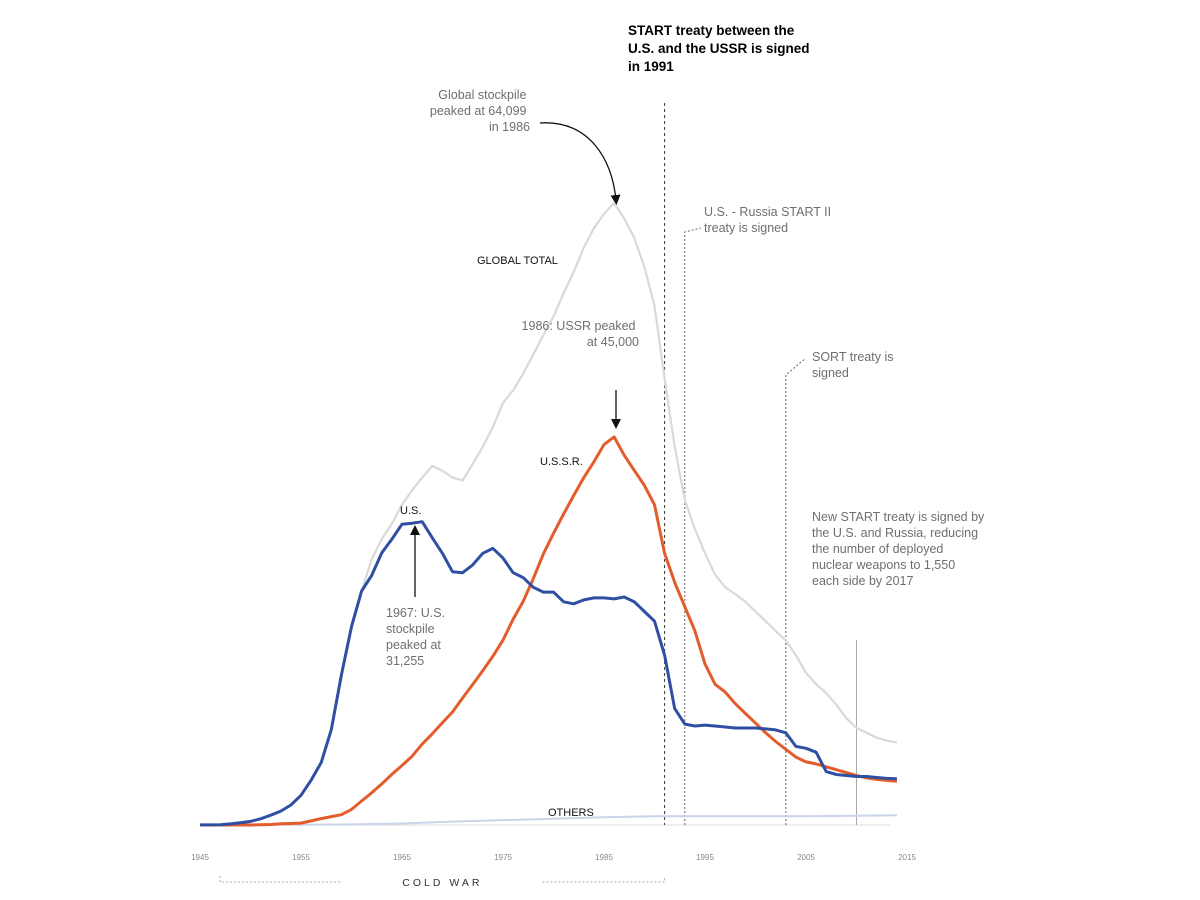  What do you see at coordinates (580, 334) in the screenshot?
I see `ussr-peak-annotation: 1986: USSR peaked at 45,000` at bounding box center [580, 334].